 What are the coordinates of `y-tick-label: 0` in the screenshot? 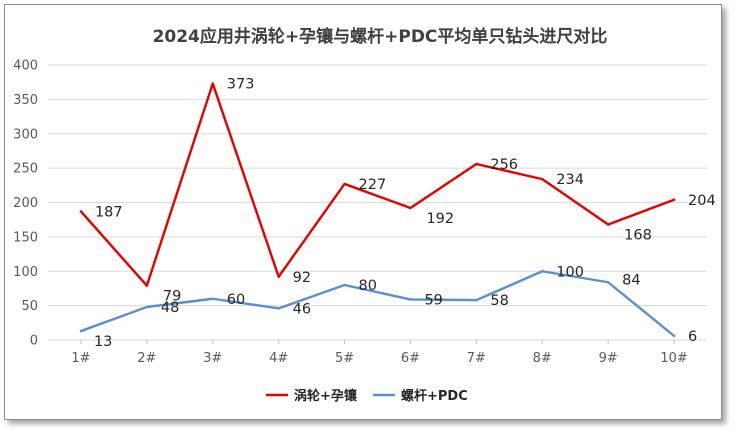 It's located at (34, 341).